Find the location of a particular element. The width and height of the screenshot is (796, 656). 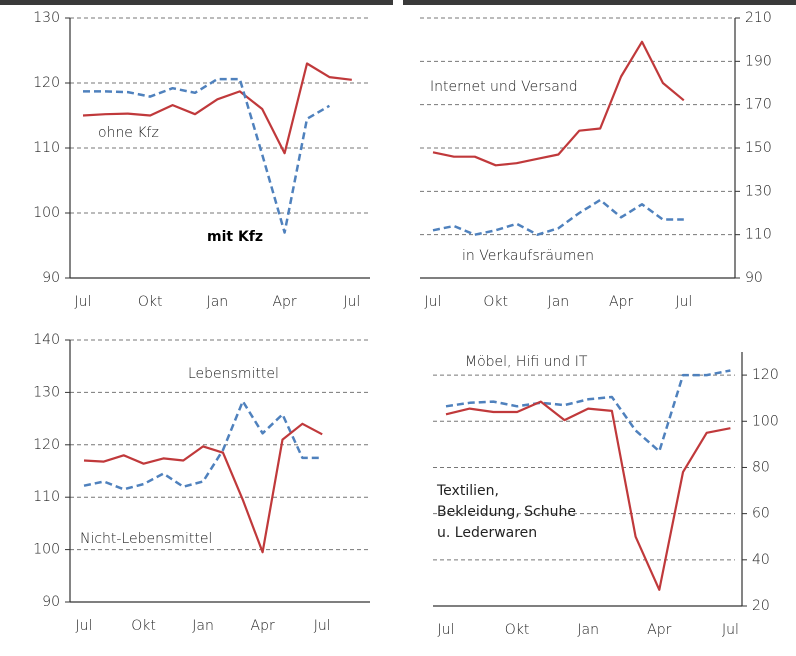

series-label: in Verkaufsräumen is located at coordinates (528, 256).